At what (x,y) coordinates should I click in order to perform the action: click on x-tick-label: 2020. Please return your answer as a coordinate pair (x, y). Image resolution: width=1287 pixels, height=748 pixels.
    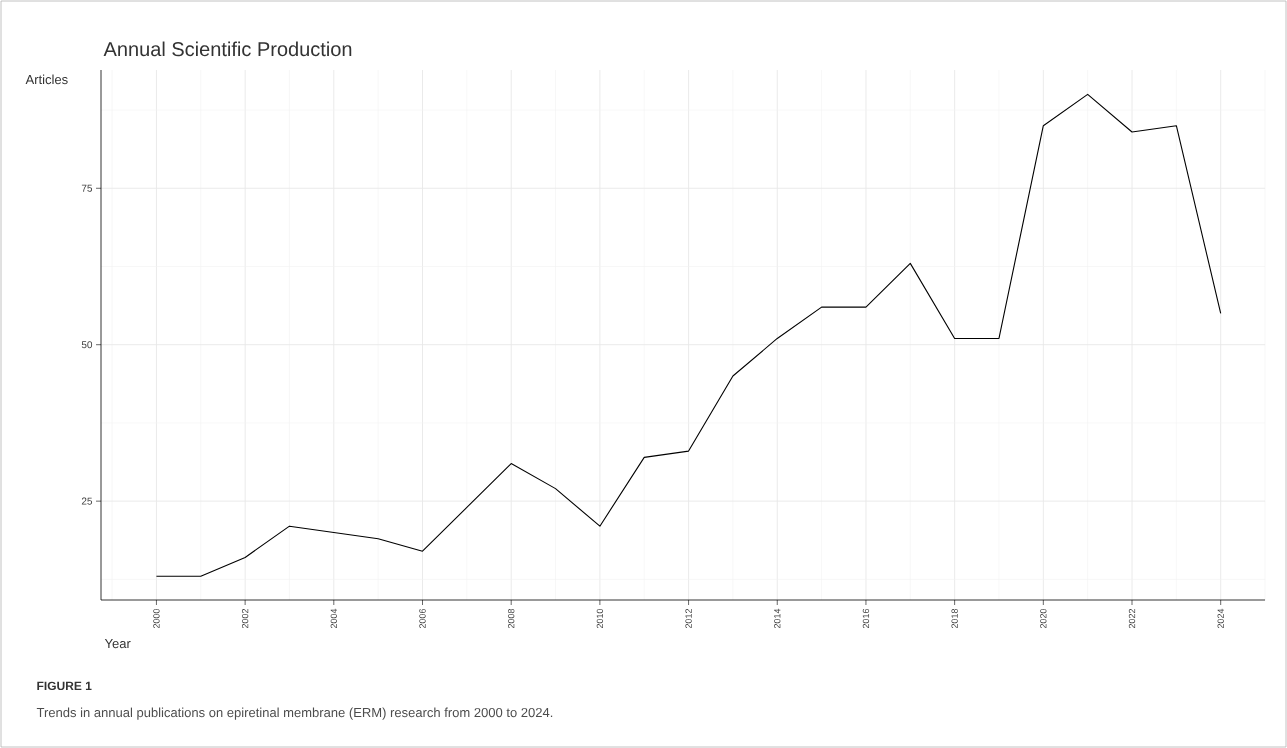
    Looking at the image, I should click on (1043, 618).